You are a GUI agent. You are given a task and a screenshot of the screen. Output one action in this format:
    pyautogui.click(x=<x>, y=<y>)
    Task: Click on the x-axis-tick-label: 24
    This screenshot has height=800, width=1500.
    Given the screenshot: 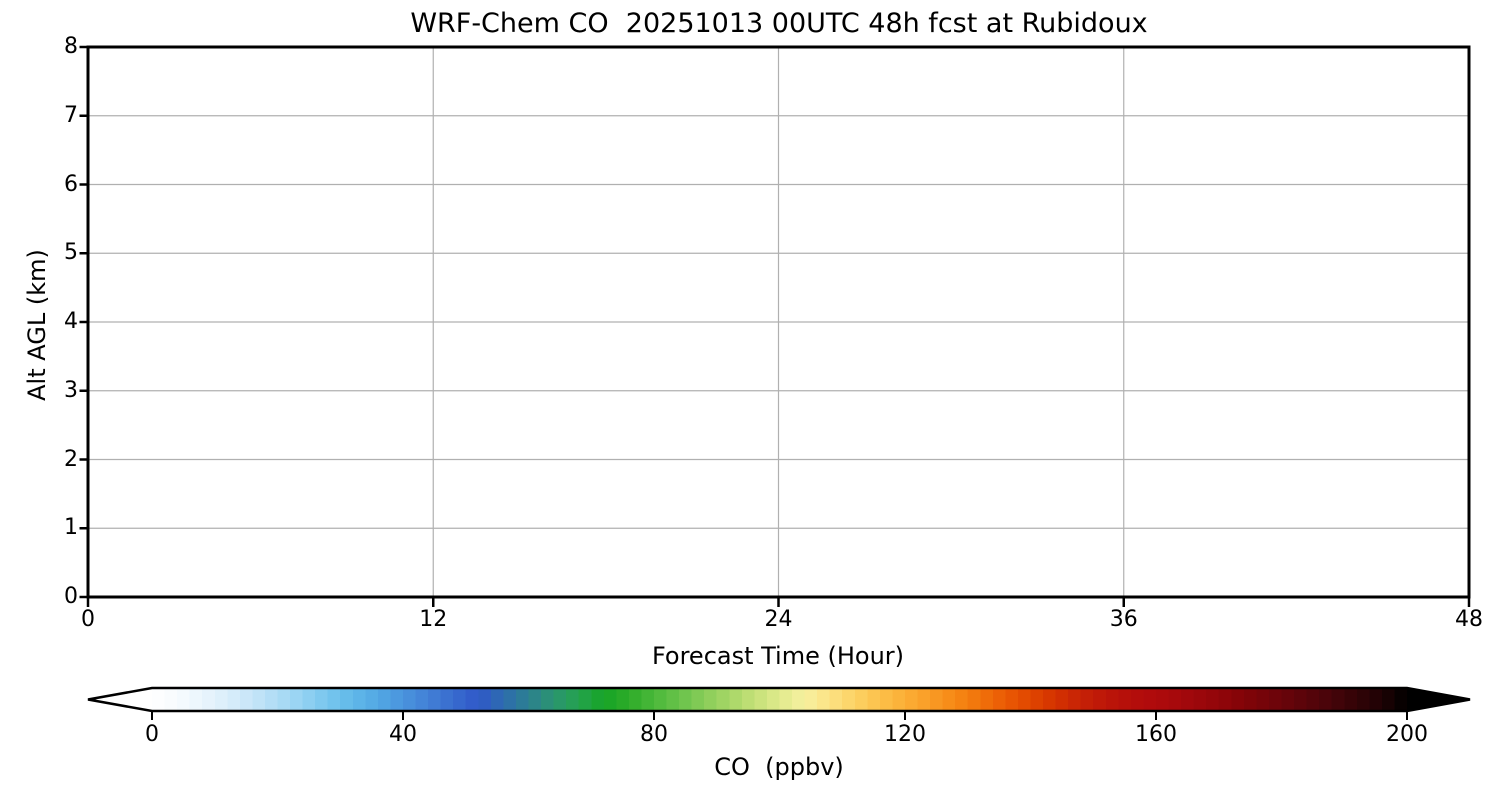 What is the action you would take?
    pyautogui.click(x=778, y=619)
    